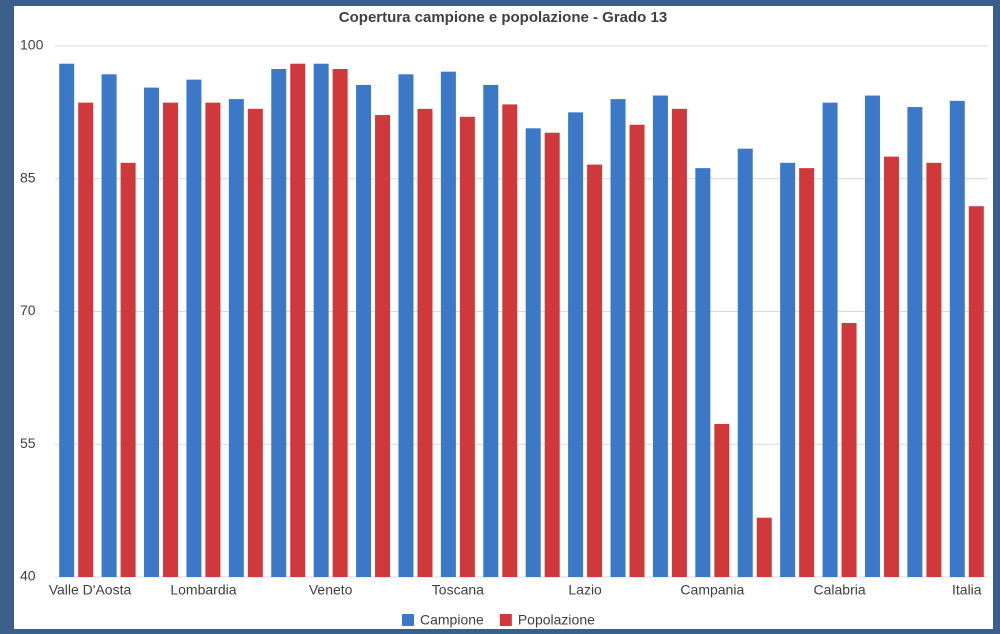 This screenshot has width=1000, height=634. What do you see at coordinates (331, 590) in the screenshot?
I see `x-tick-label: Veneto` at bounding box center [331, 590].